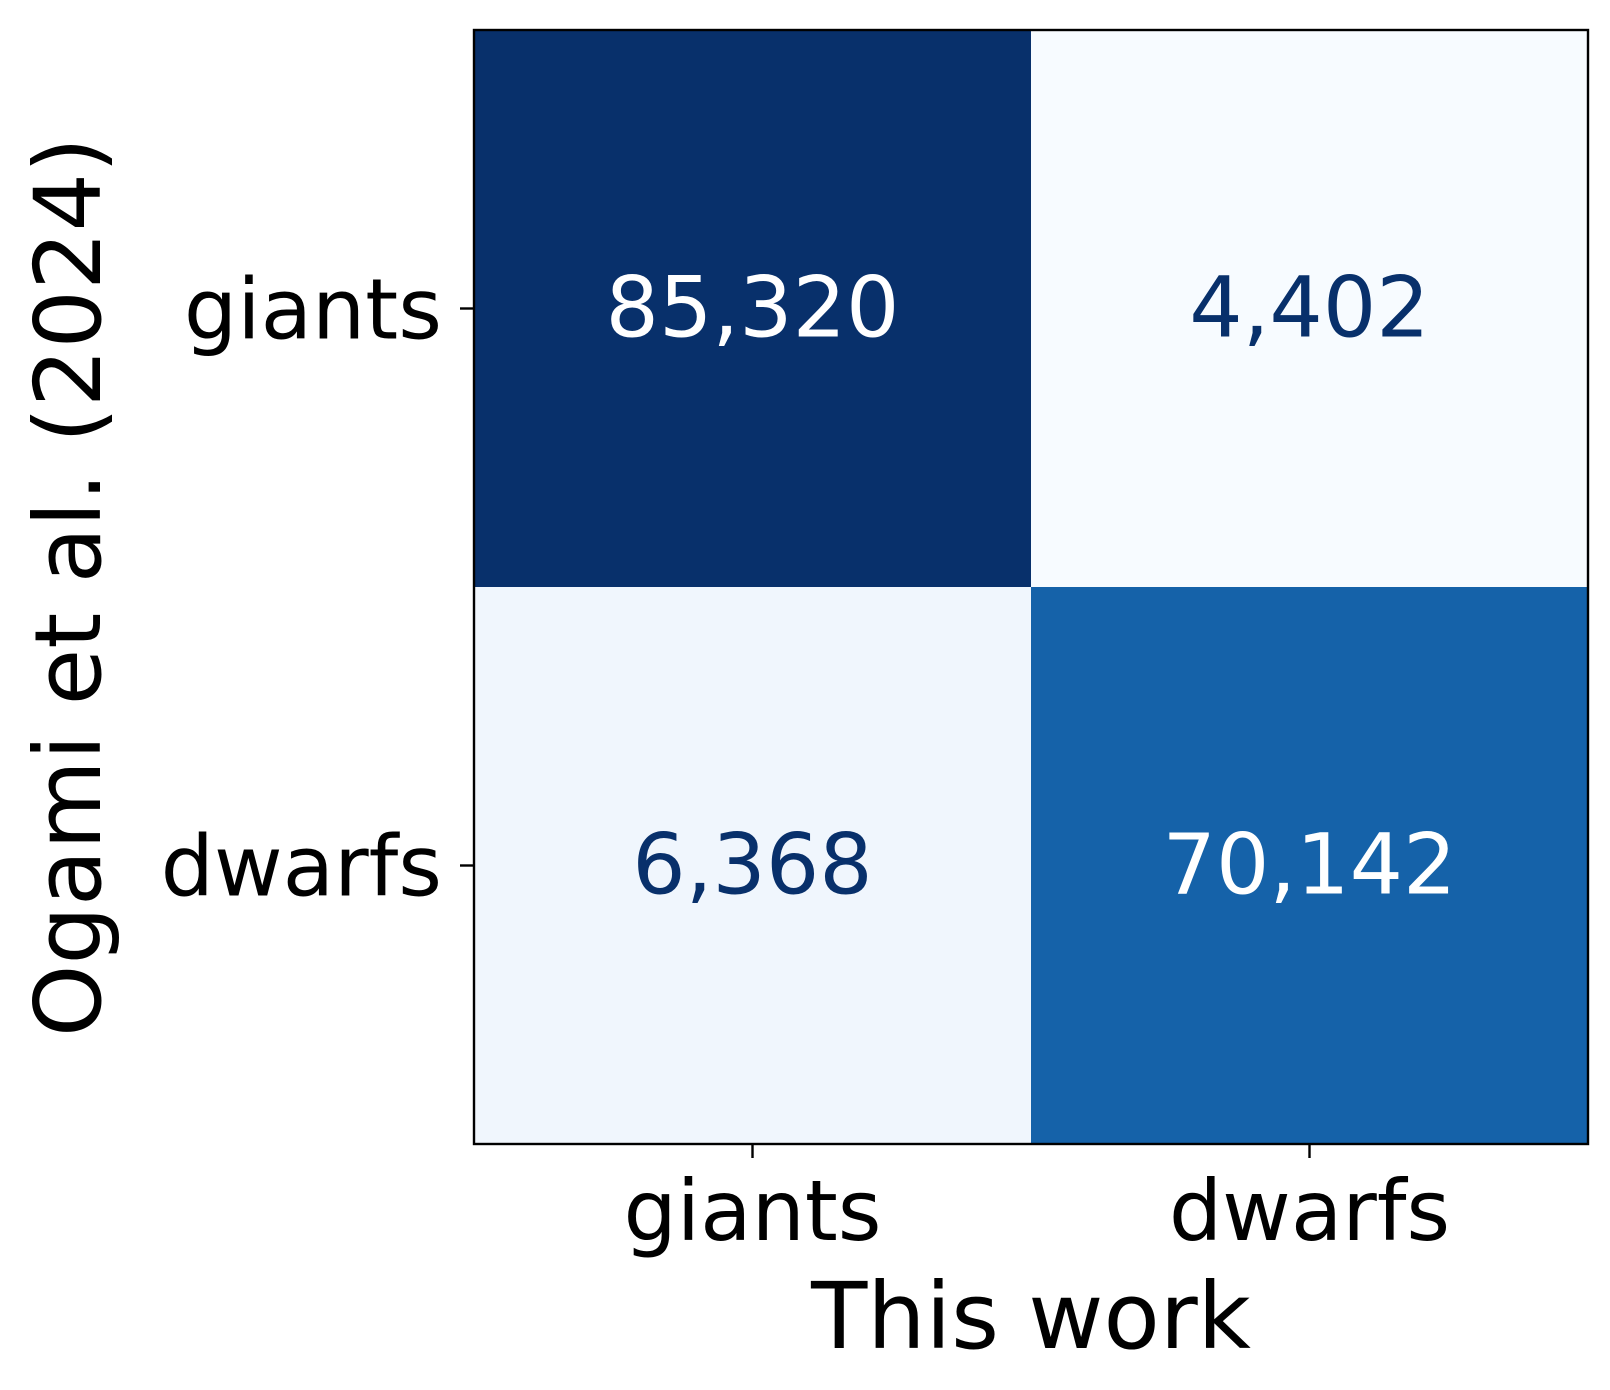  What do you see at coordinates (1031, 1316) in the screenshot?
I see `x-axis-label: This work` at bounding box center [1031, 1316].